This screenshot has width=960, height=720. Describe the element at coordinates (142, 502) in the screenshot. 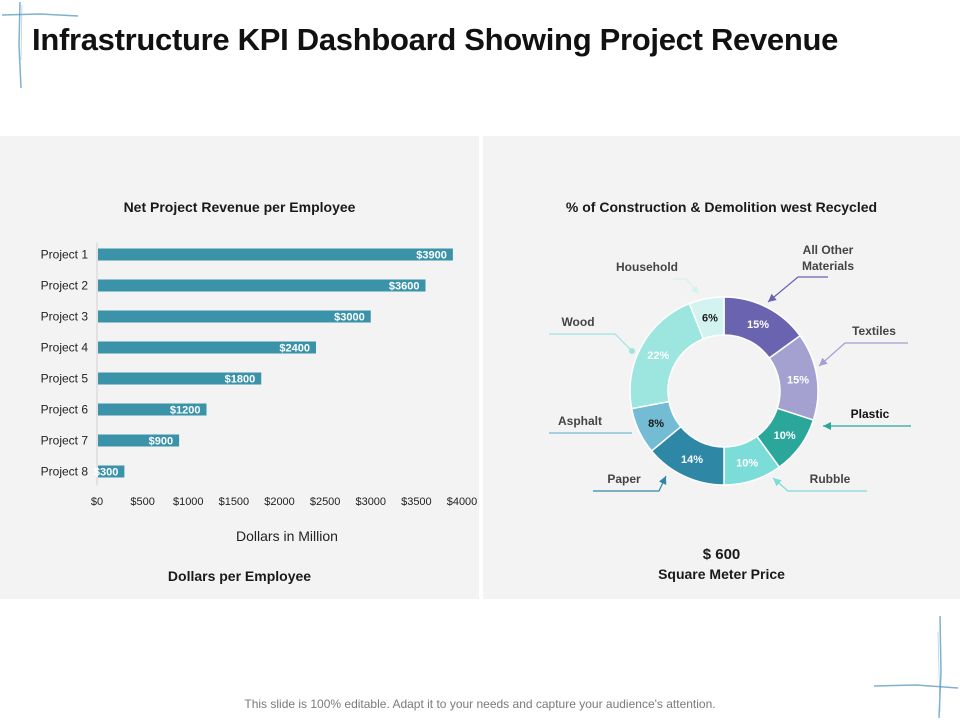

I see `x-tick-label-500: $500` at that location.